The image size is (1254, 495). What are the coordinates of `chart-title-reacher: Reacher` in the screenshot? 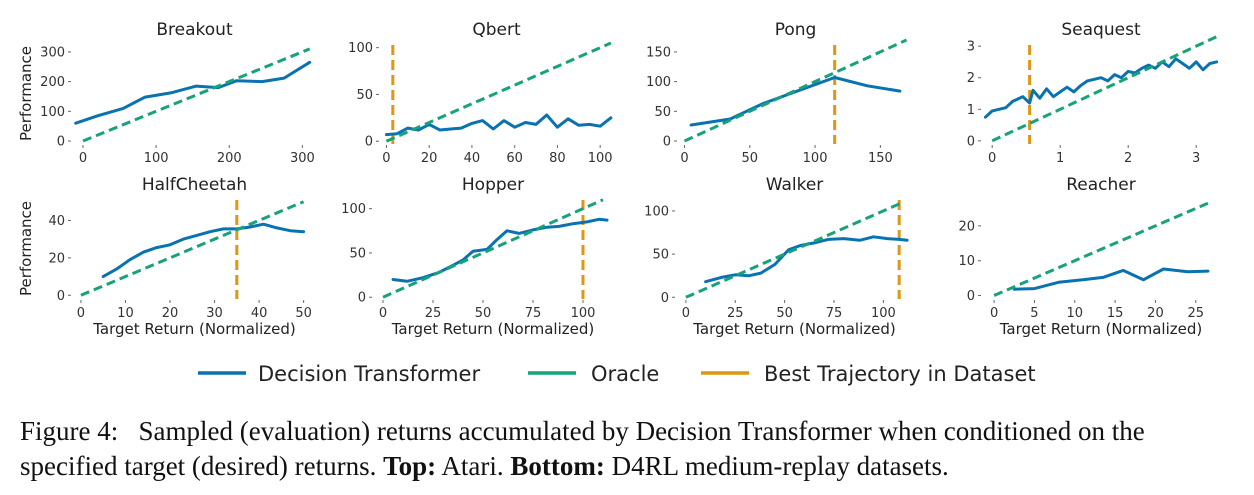 It's located at (1101, 185).